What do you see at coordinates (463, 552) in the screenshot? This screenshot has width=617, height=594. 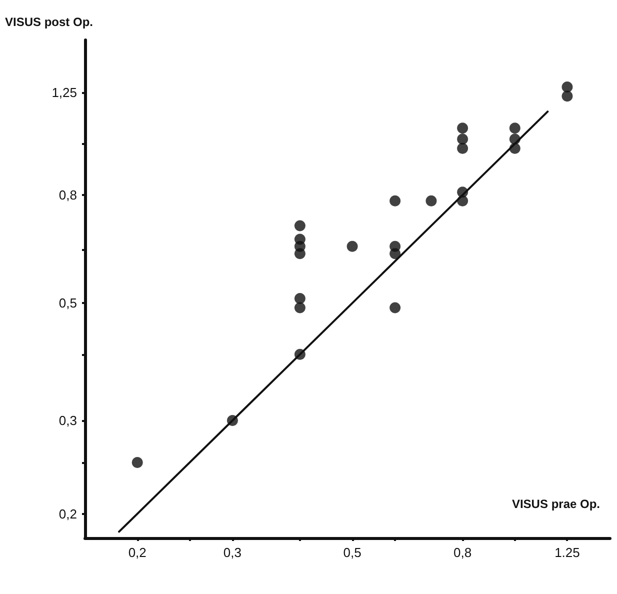 I see `x-tick-label: 0,8` at bounding box center [463, 552].